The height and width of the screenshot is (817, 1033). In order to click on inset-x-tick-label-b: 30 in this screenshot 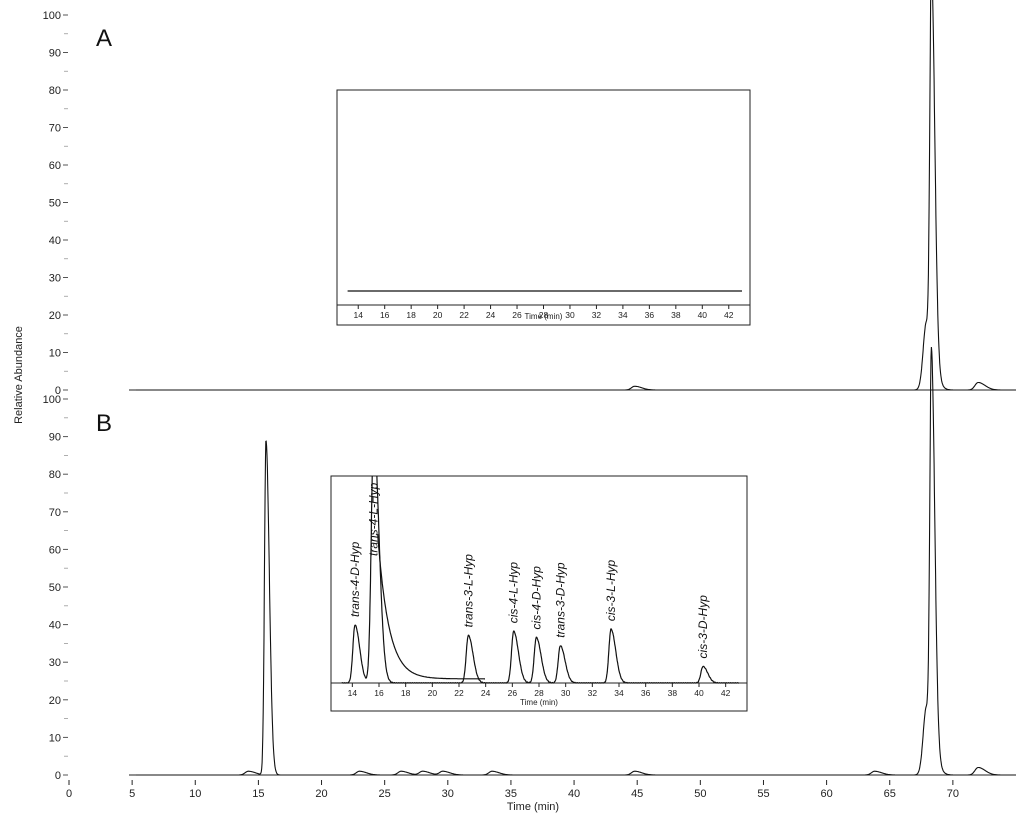, I will do `click(566, 693)`.